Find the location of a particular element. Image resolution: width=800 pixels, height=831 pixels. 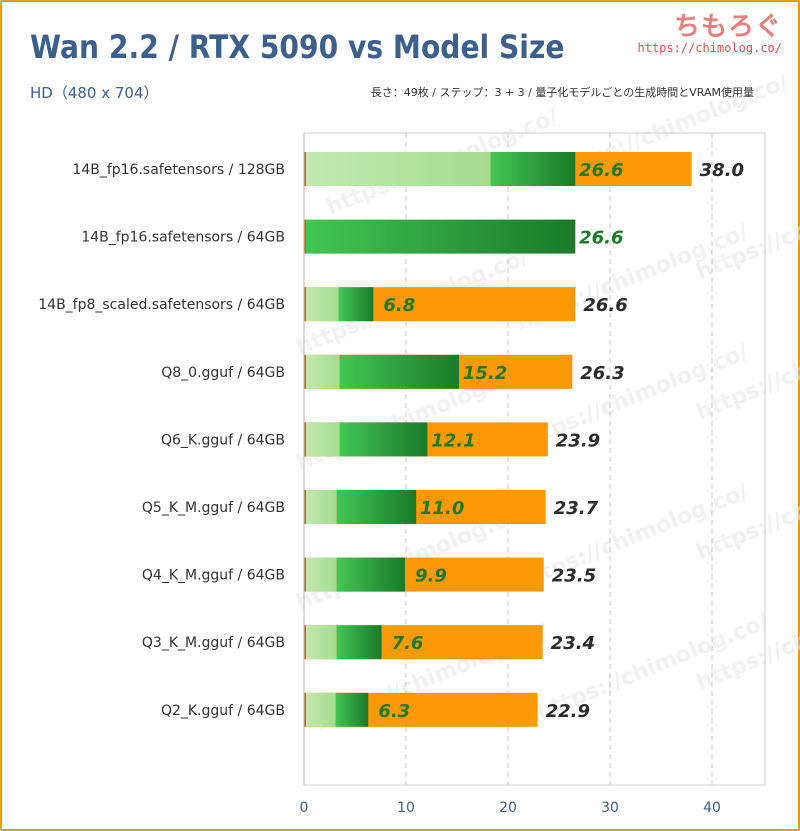

value-label-total: 26.6 is located at coordinates (605, 305).